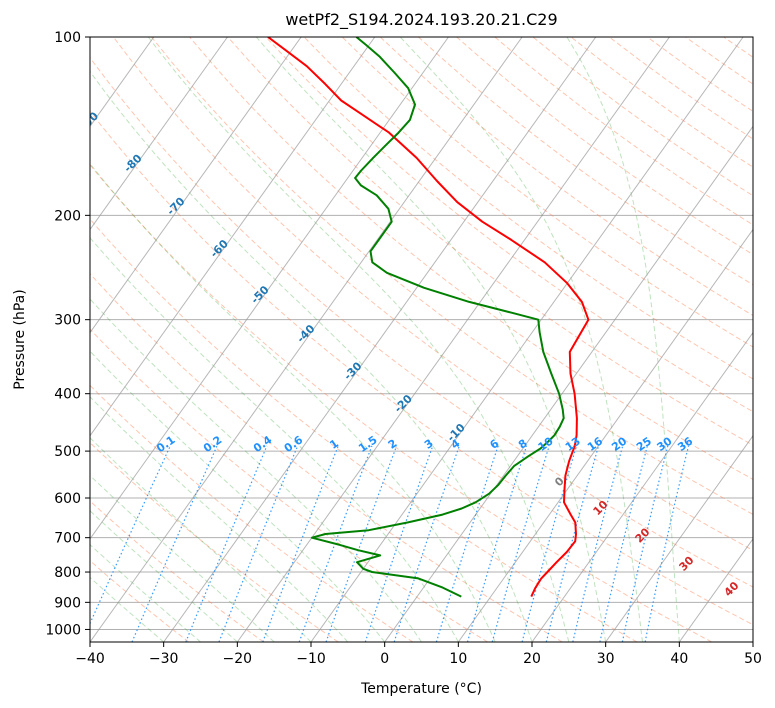 This screenshot has width=775, height=708. Describe the element at coordinates (494, 444) in the screenshot. I see `mixing-ratio-label: 6` at that location.